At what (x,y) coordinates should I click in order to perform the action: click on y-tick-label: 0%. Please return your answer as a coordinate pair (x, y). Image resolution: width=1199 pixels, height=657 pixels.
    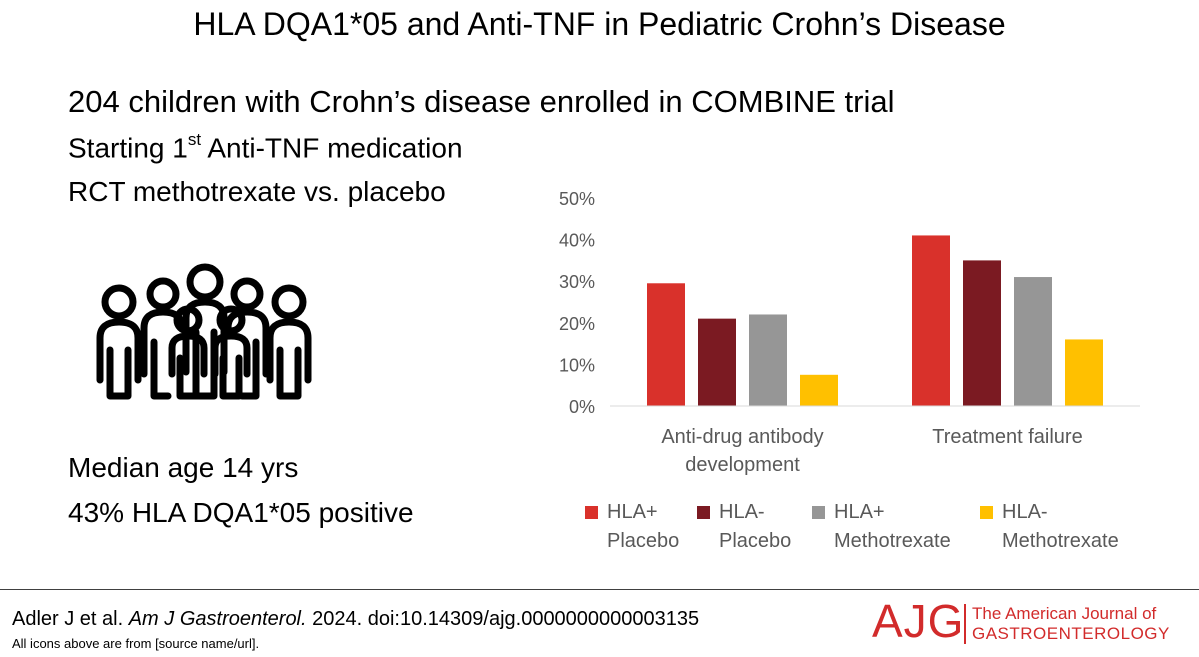
    Looking at the image, I should click on (582, 407).